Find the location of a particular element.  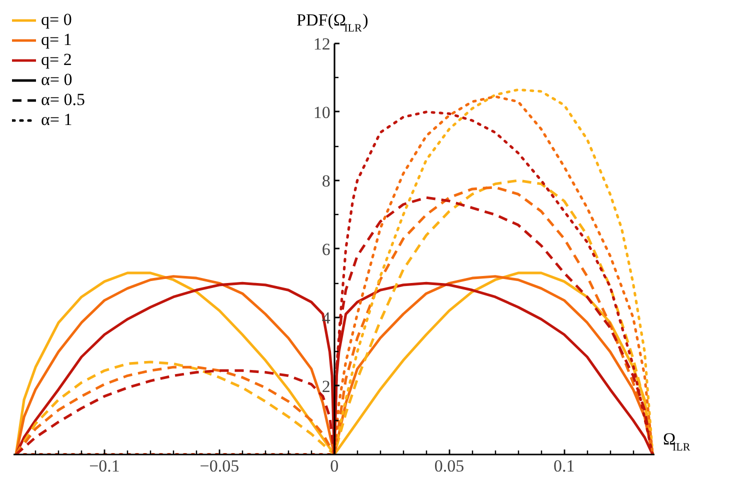

legend-label: α= 0.5 is located at coordinates (63, 100).